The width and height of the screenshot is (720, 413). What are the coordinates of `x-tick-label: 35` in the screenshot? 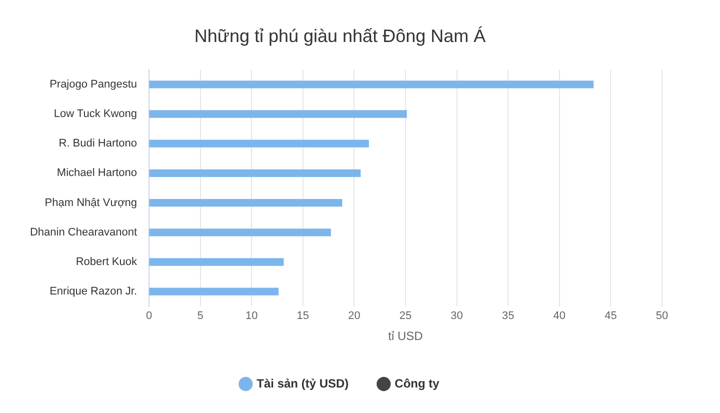 It's located at (508, 316).